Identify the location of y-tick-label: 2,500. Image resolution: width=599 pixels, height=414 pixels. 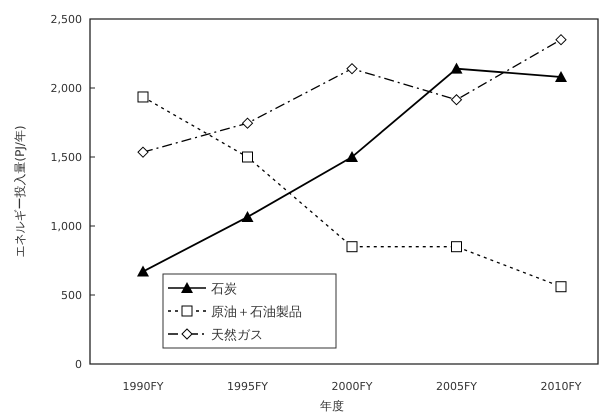
(66, 19).